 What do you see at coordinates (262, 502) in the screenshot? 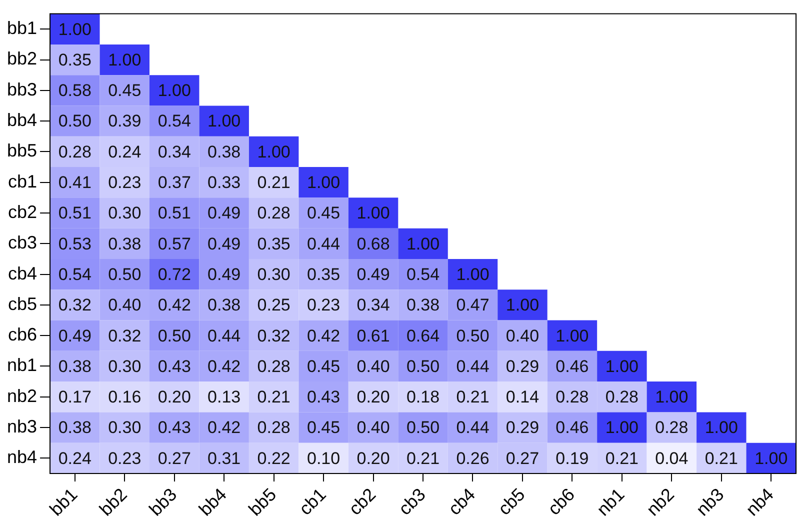
I see `x-tick-label: bb5` at bounding box center [262, 502].